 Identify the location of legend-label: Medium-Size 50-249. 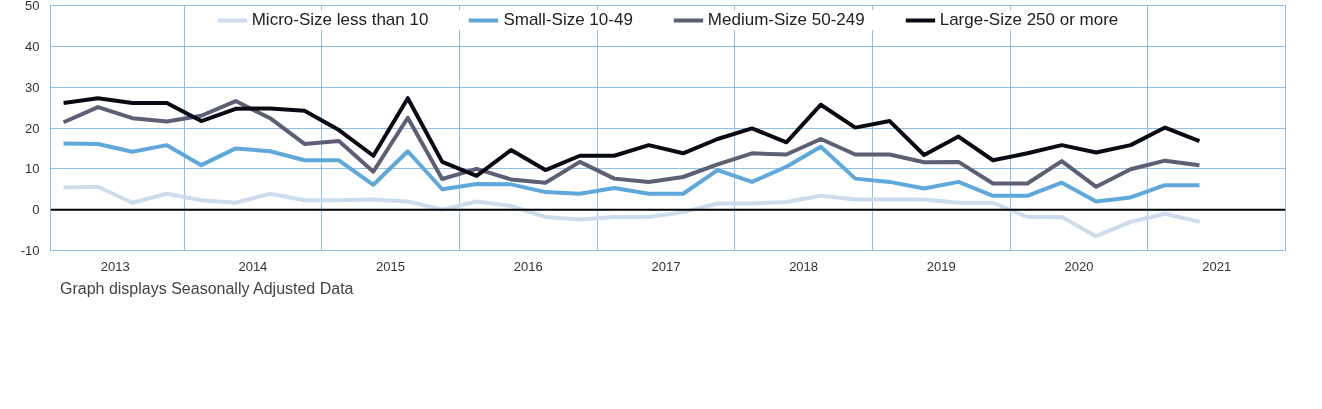
(786, 20).